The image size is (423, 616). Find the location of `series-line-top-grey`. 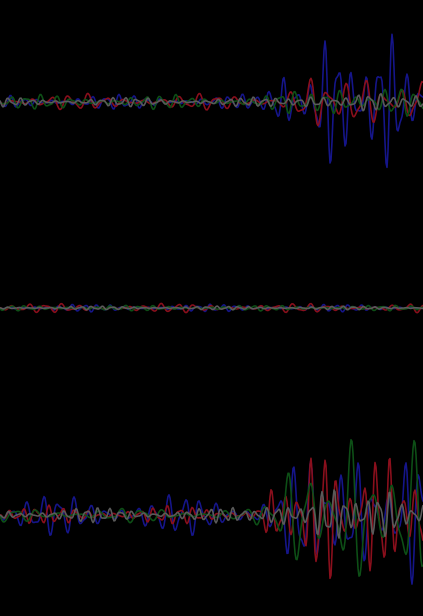

series-line-top-grey is located at coordinates (211, 102).